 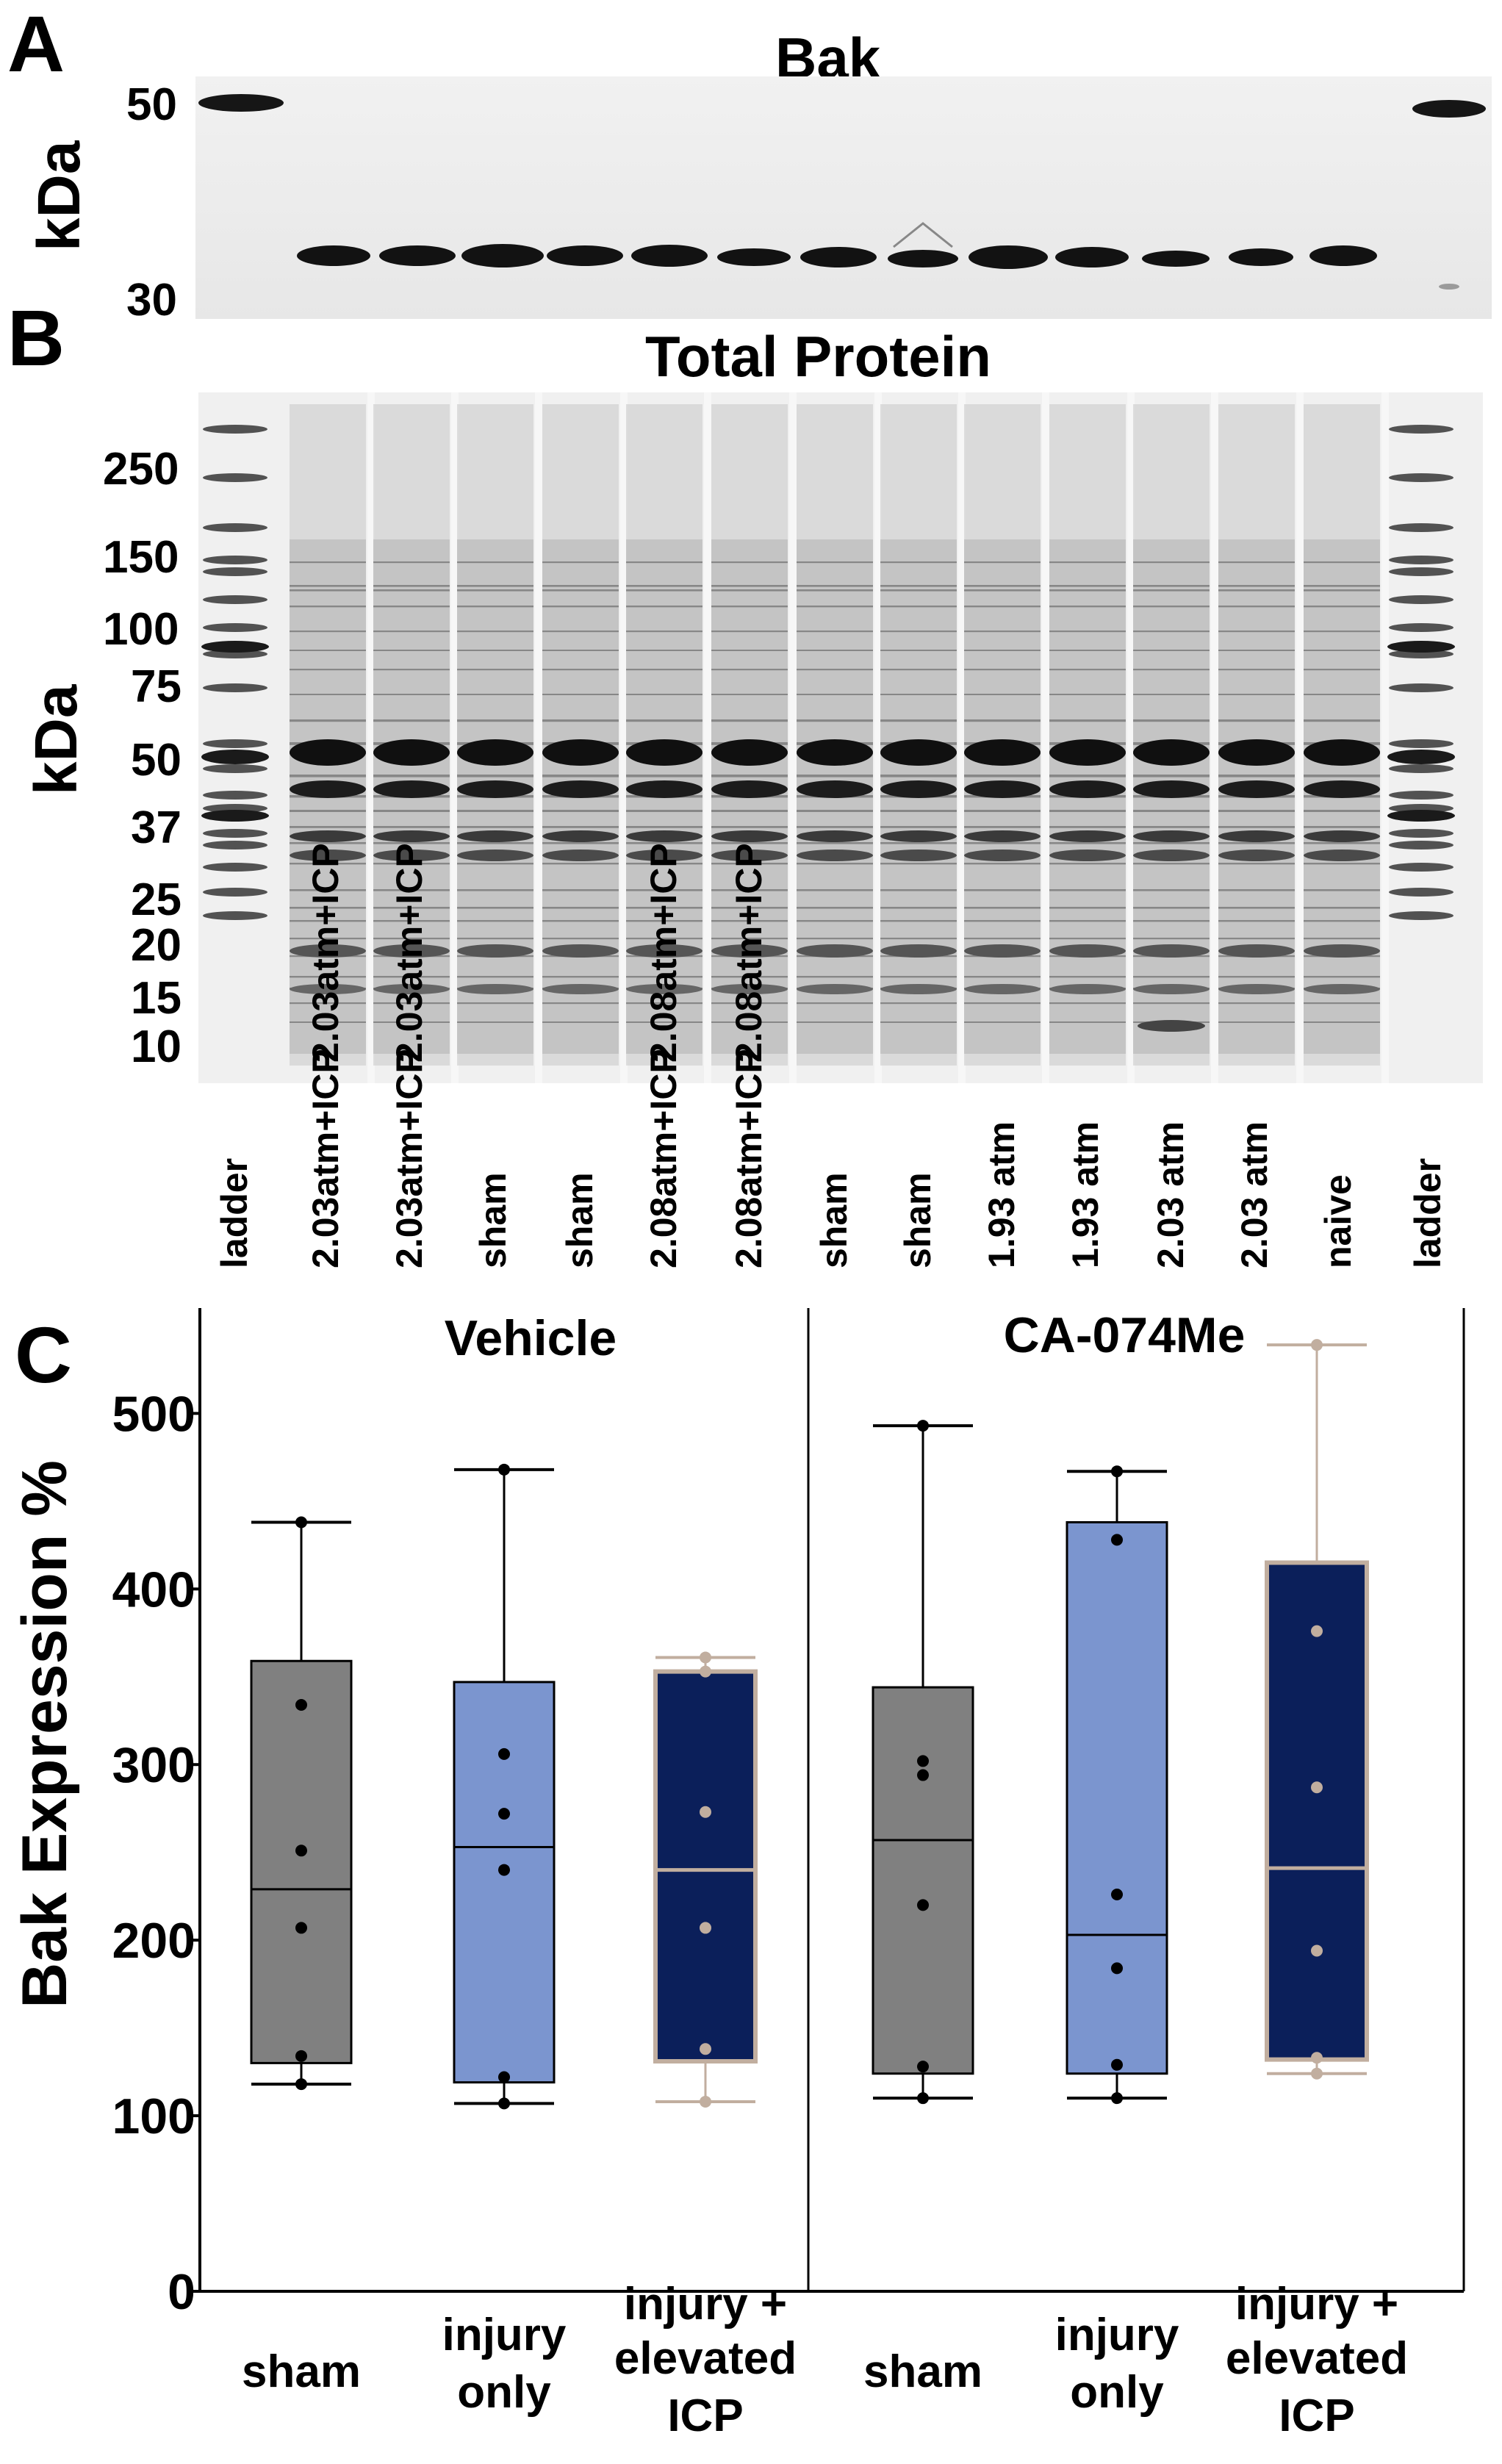 I want to click on y-tick-label: 0, so click(x=181, y=2292).